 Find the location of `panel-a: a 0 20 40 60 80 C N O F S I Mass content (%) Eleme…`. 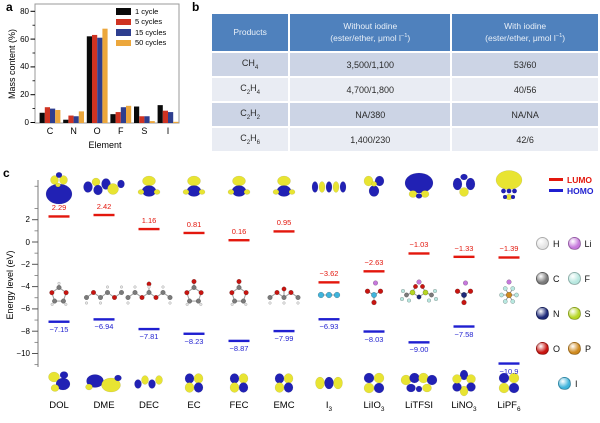

panel-a: a 0 20 40 60 80 C N O F S I Mass content (%) Eleme… is located at coordinates (95, 80).